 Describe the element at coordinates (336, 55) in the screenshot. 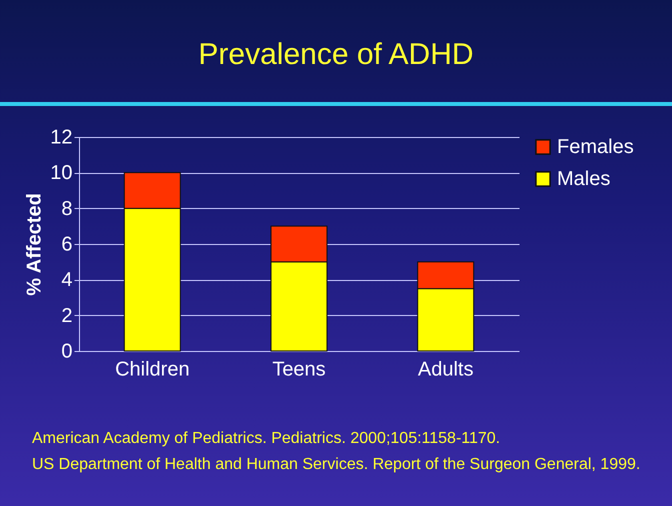

I see `chart-title: Prevalence of ADHD` at that location.